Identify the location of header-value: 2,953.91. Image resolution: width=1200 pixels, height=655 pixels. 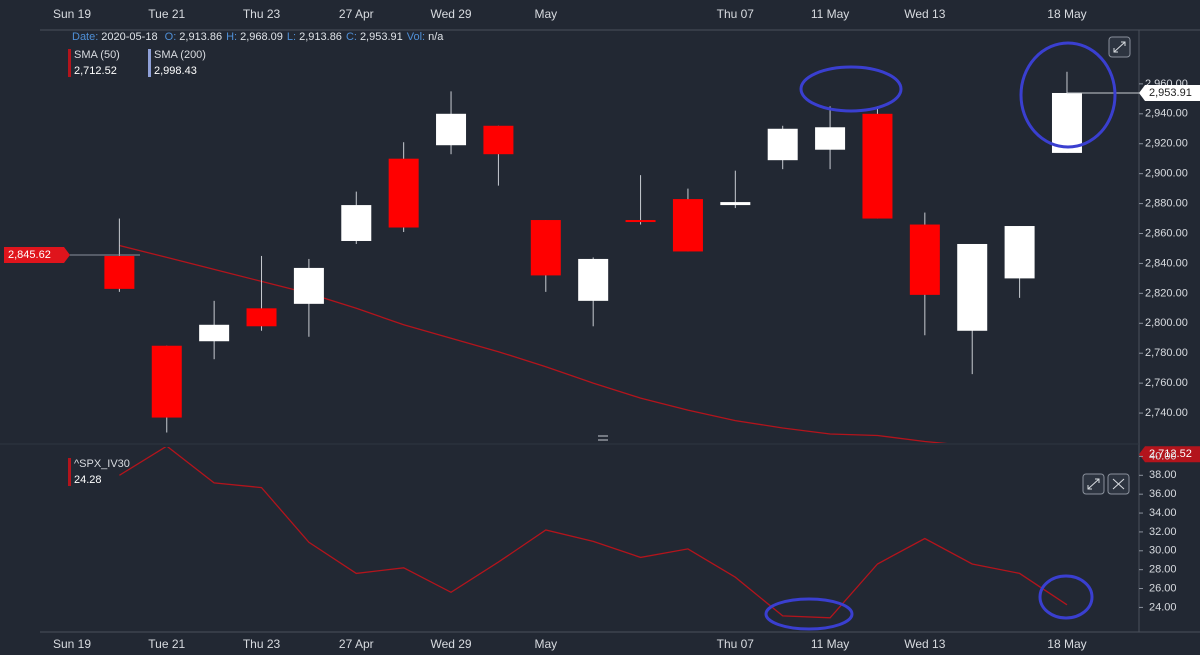
(381, 37).